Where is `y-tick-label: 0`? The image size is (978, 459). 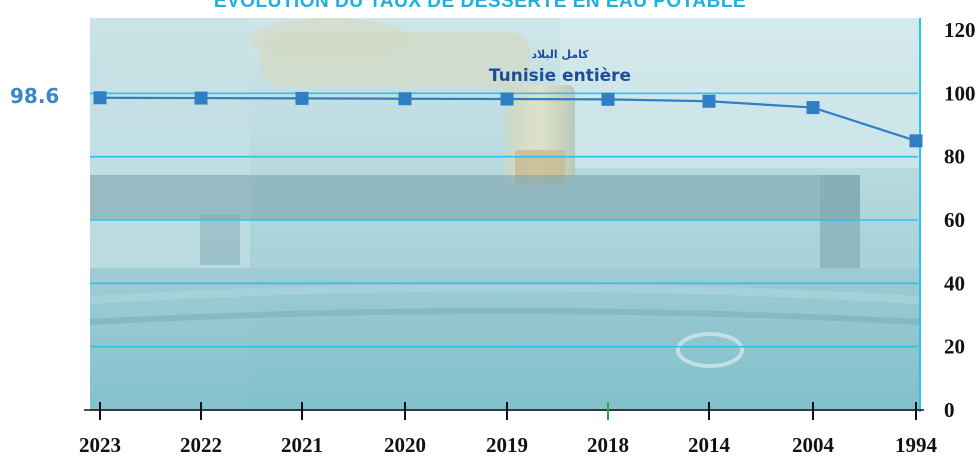 y-tick-label: 0 is located at coordinates (949, 410).